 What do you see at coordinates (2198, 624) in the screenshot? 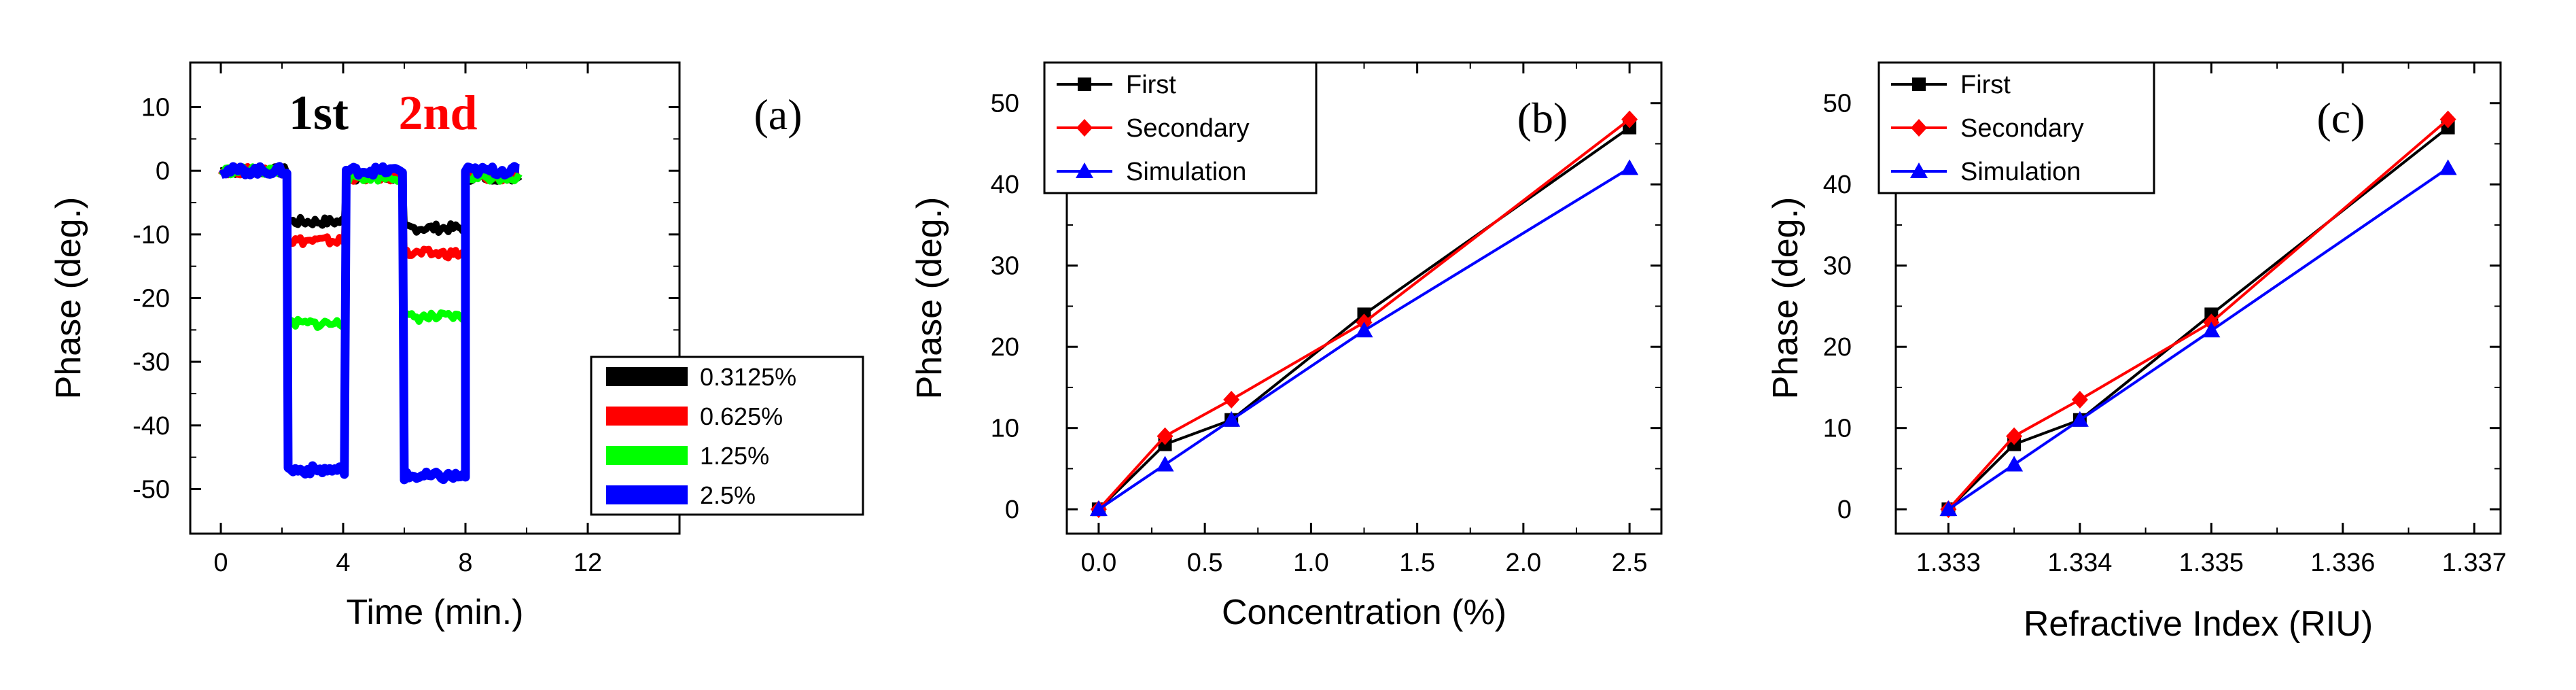
I see `x-axis-label: Refractive Index (RIU)` at bounding box center [2198, 624].